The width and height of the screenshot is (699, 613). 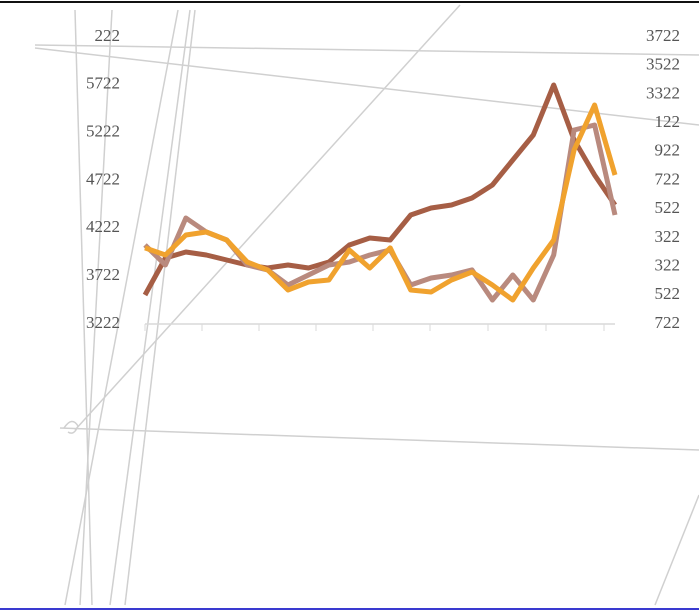 What do you see at coordinates (103, 226) in the screenshot?
I see `y-tick-label: 4222` at bounding box center [103, 226].